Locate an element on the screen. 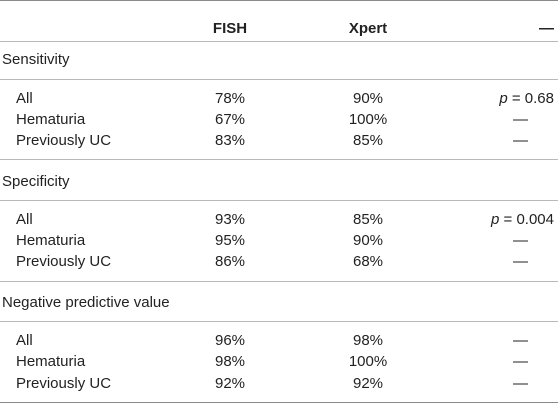 Image resolution: width=558 pixels, height=404 pixels. xpert-value: 98% is located at coordinates (368, 340).